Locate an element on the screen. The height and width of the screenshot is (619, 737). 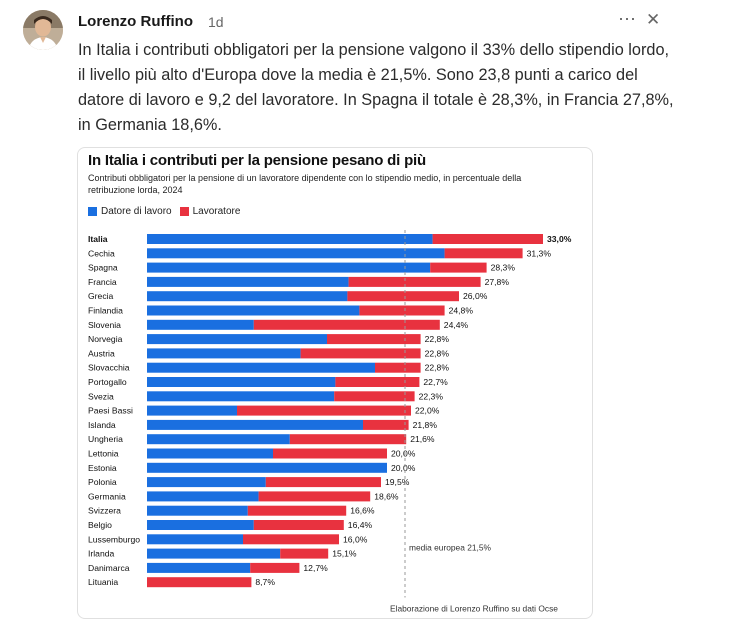
legend-label-employer: Datore di lavoro is located at coordinates (136, 211).